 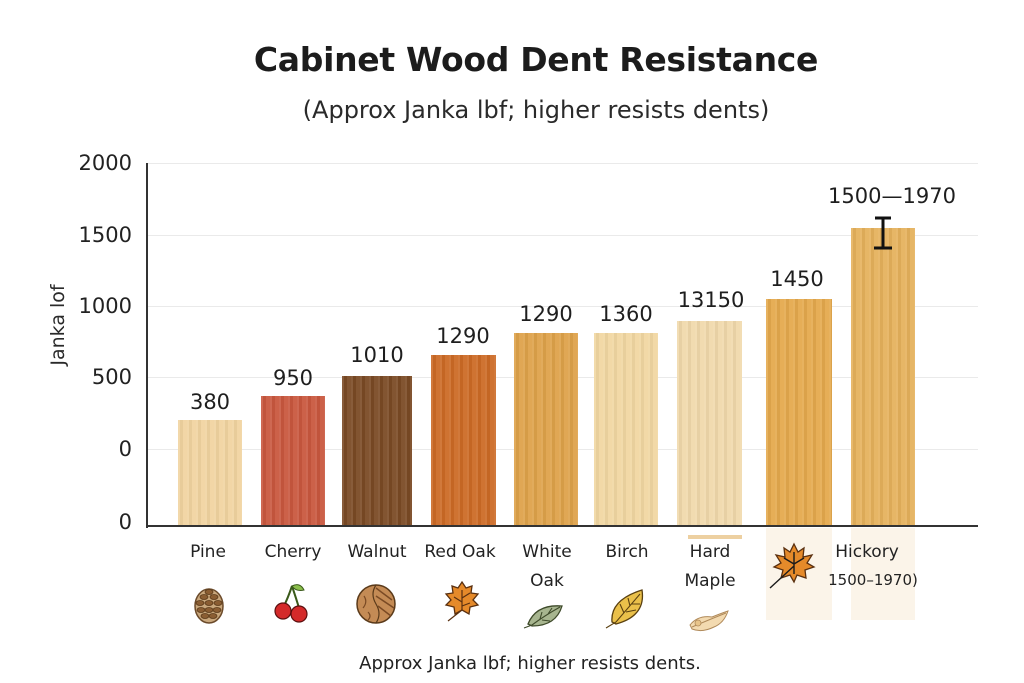 What do you see at coordinates (563, 163) in the screenshot?
I see `gridline-2000` at bounding box center [563, 163].